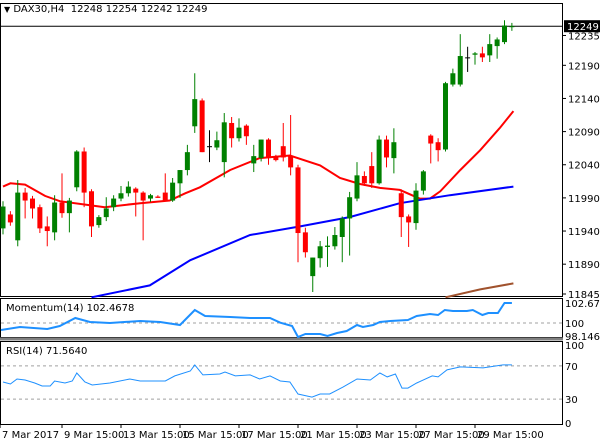 The height and width of the screenshot is (443, 600). I want to click on time-tick-label: 23 Mar 15:00, so click(392, 435).